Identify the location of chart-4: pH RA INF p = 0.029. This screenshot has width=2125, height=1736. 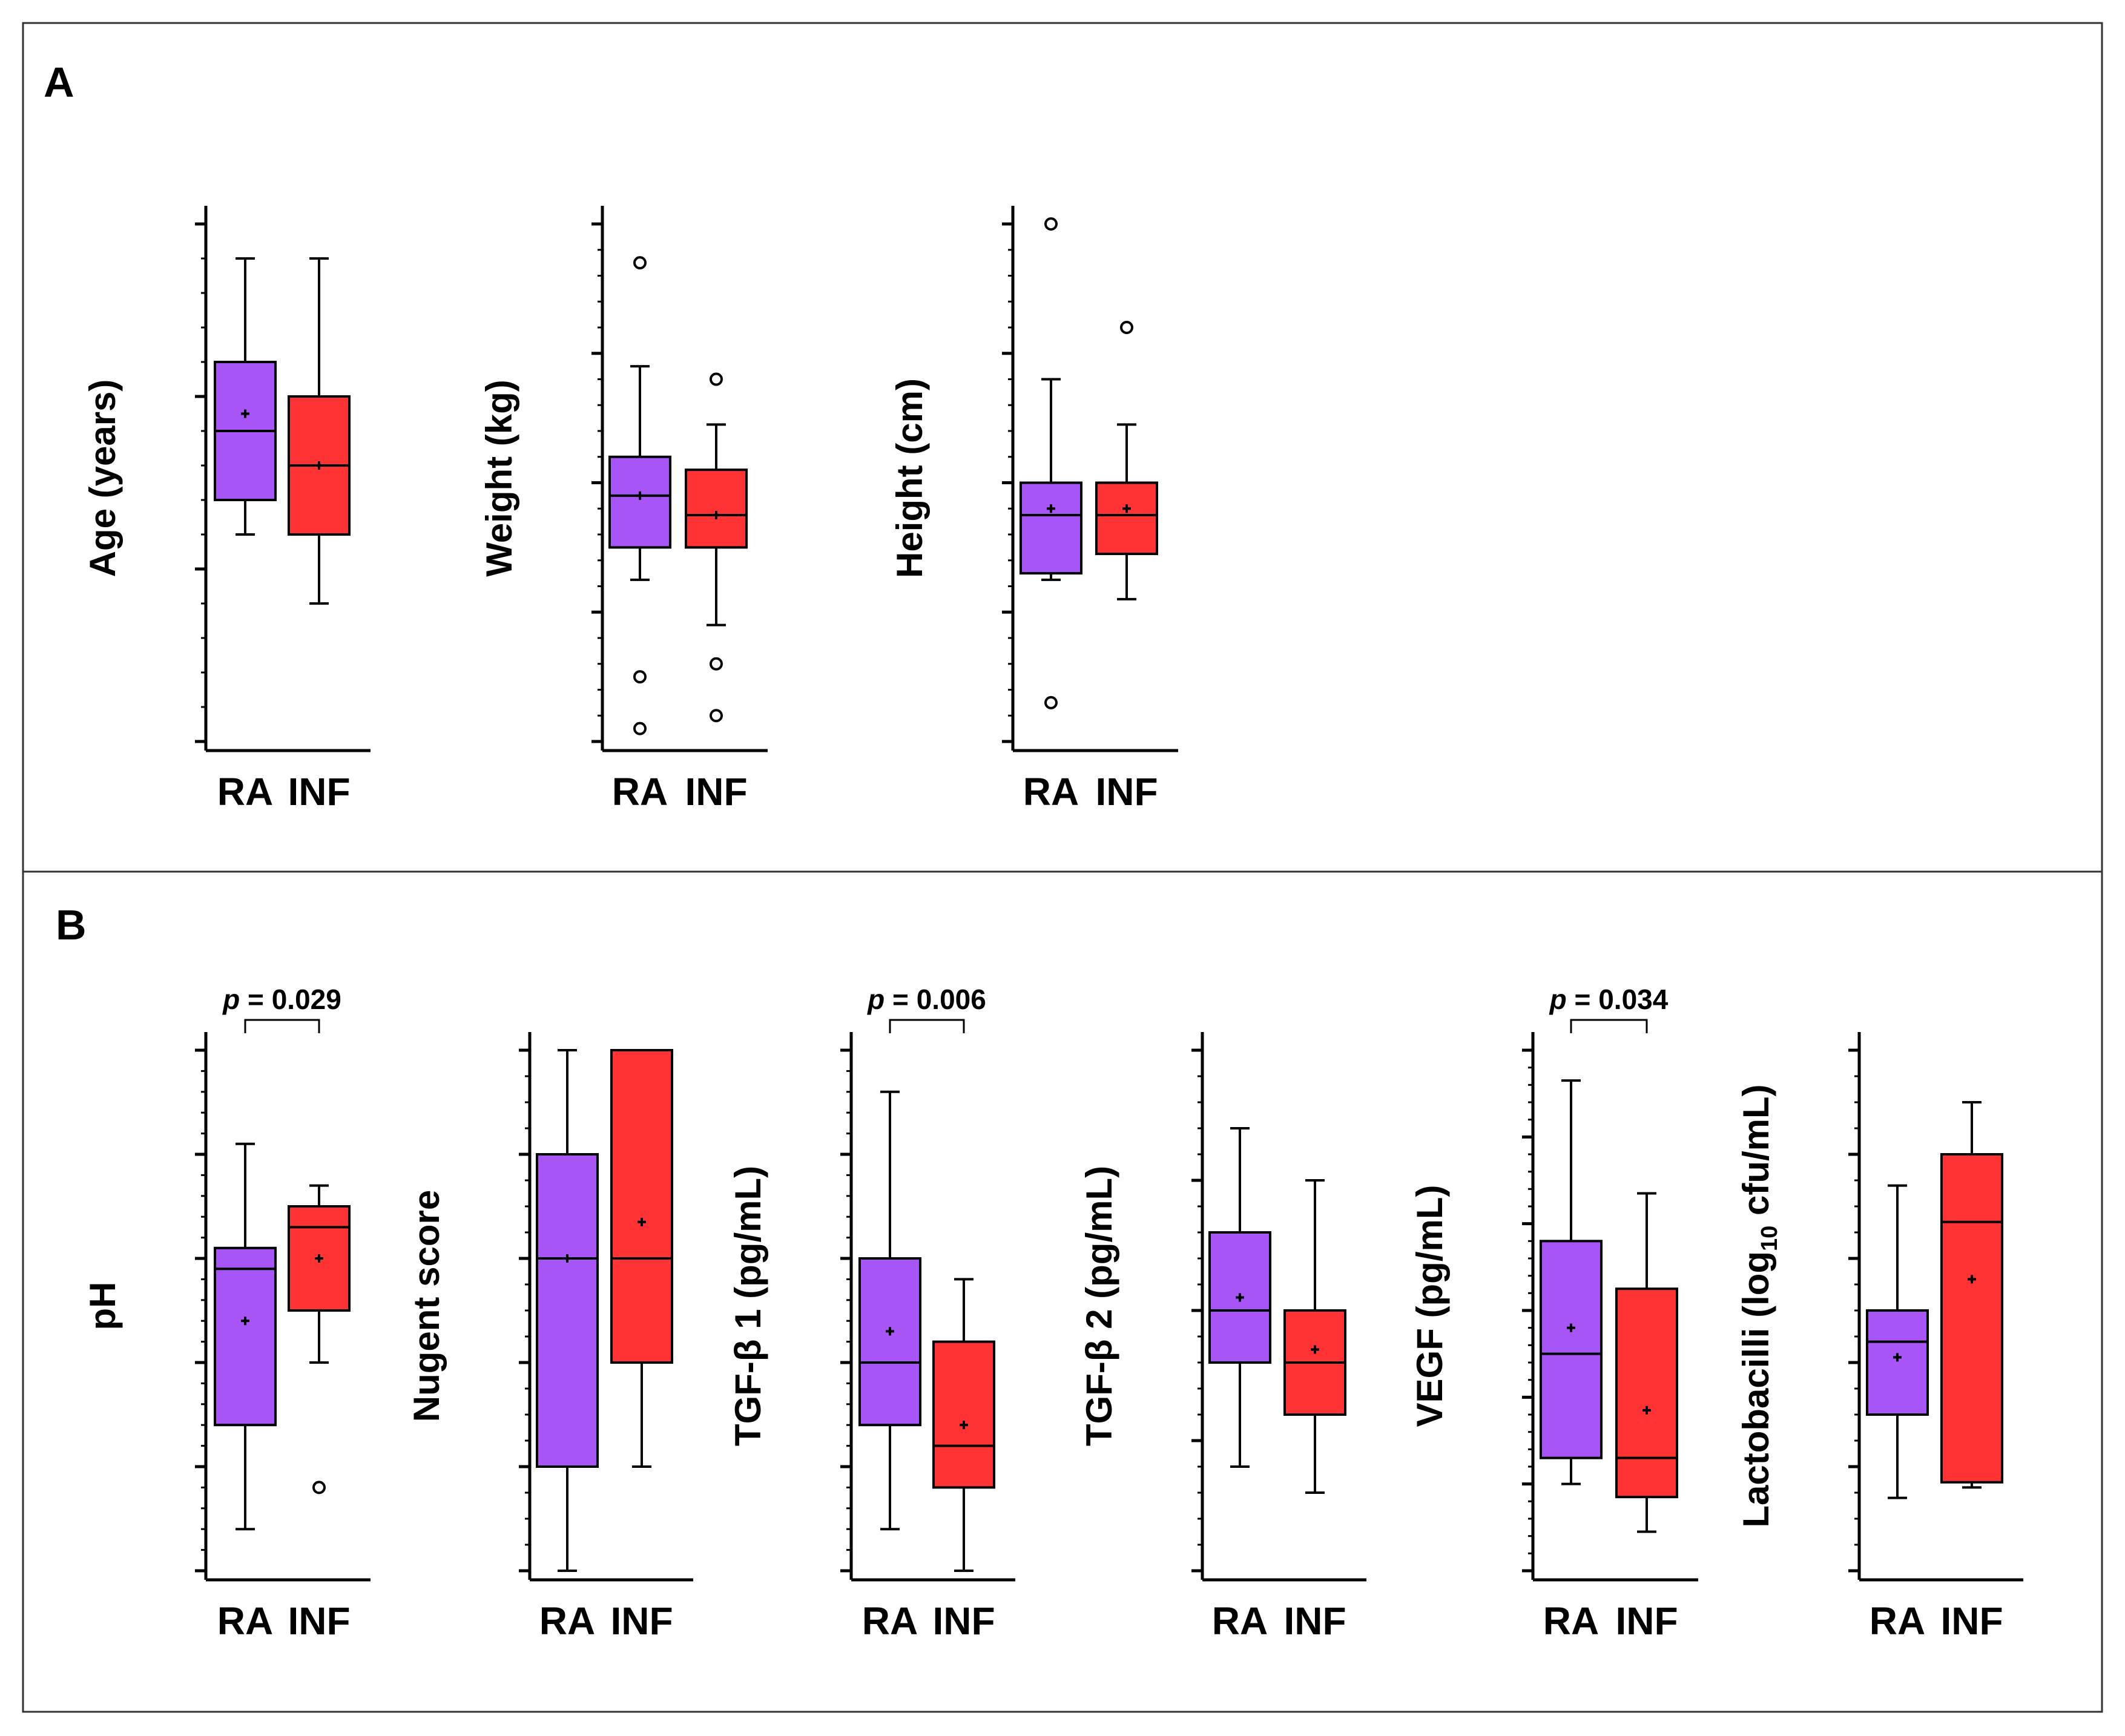
(226, 1313).